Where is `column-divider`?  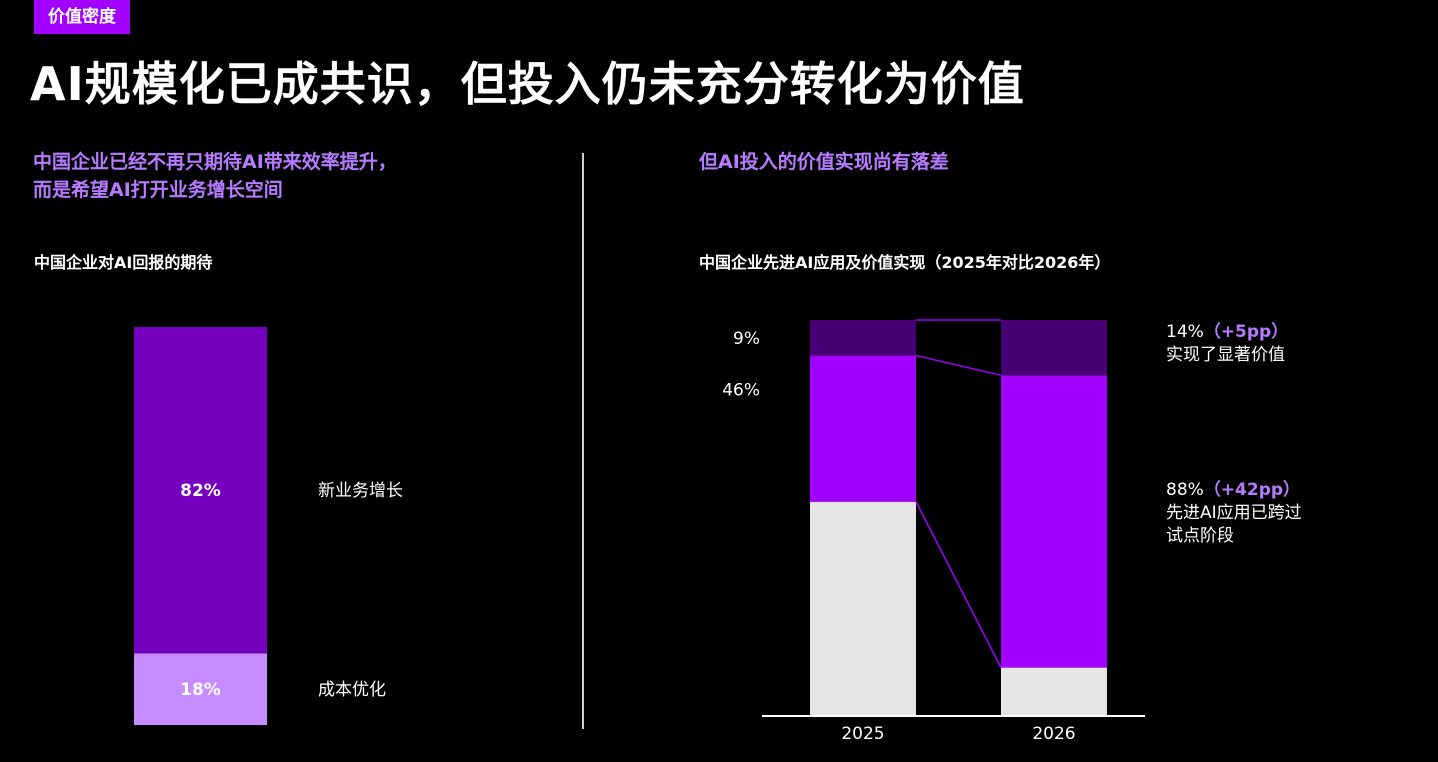
column-divider is located at coordinates (583, 441).